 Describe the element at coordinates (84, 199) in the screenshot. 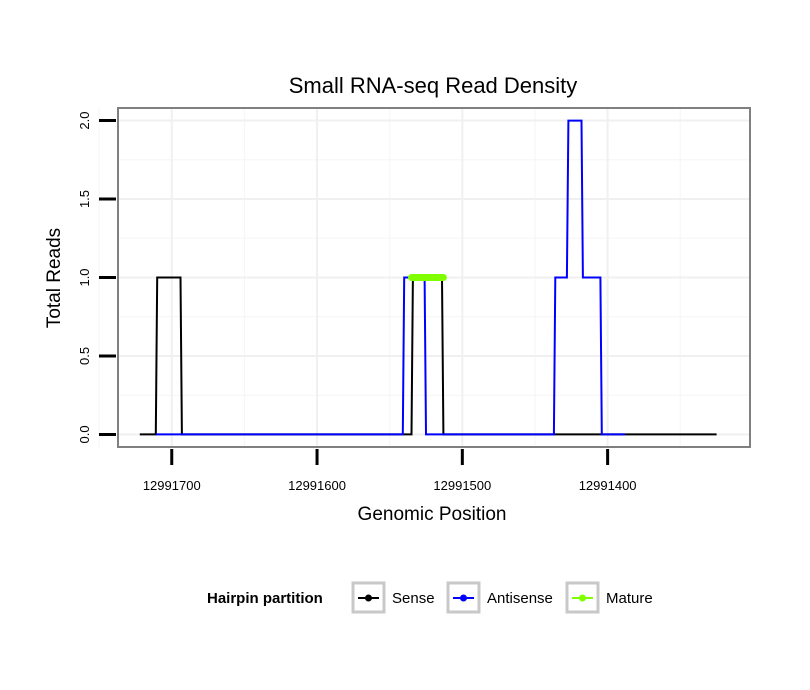

I see `y-tick-label: 1.5` at that location.